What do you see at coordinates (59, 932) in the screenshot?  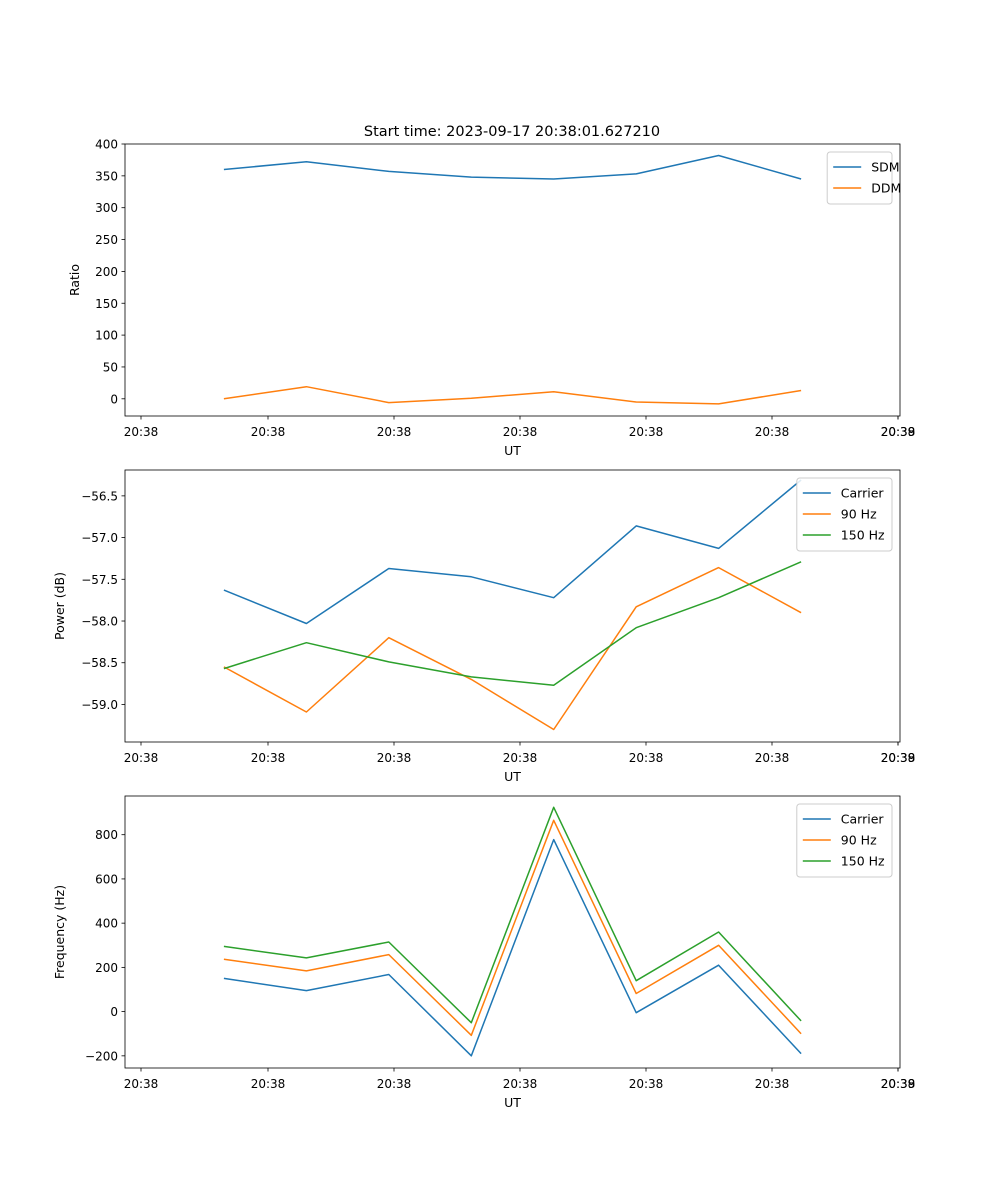 I see `y-axis-label: Frequency (Hz)` at bounding box center [59, 932].